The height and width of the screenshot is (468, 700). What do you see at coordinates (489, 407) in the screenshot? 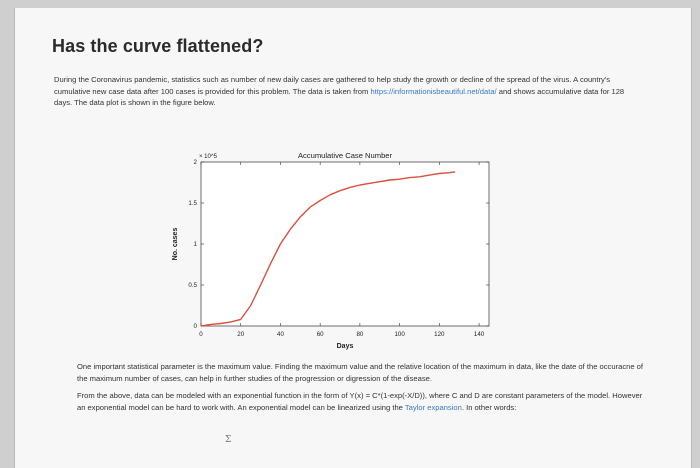
I see `model-text-tail: . In other words:` at bounding box center [489, 407].